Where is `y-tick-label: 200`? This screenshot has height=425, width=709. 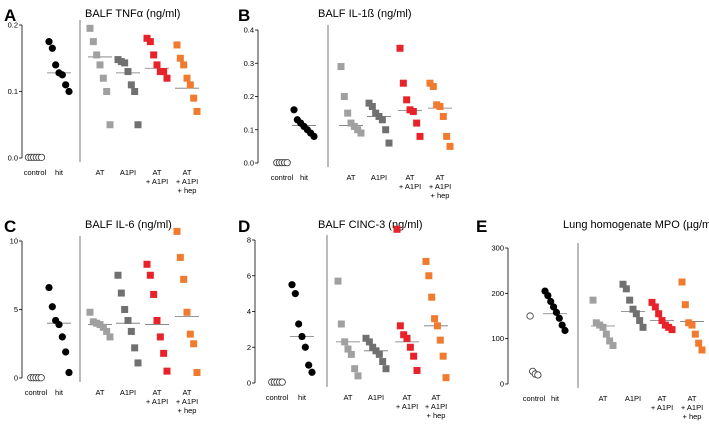
y-tick-label: 200 is located at coordinates (497, 293).